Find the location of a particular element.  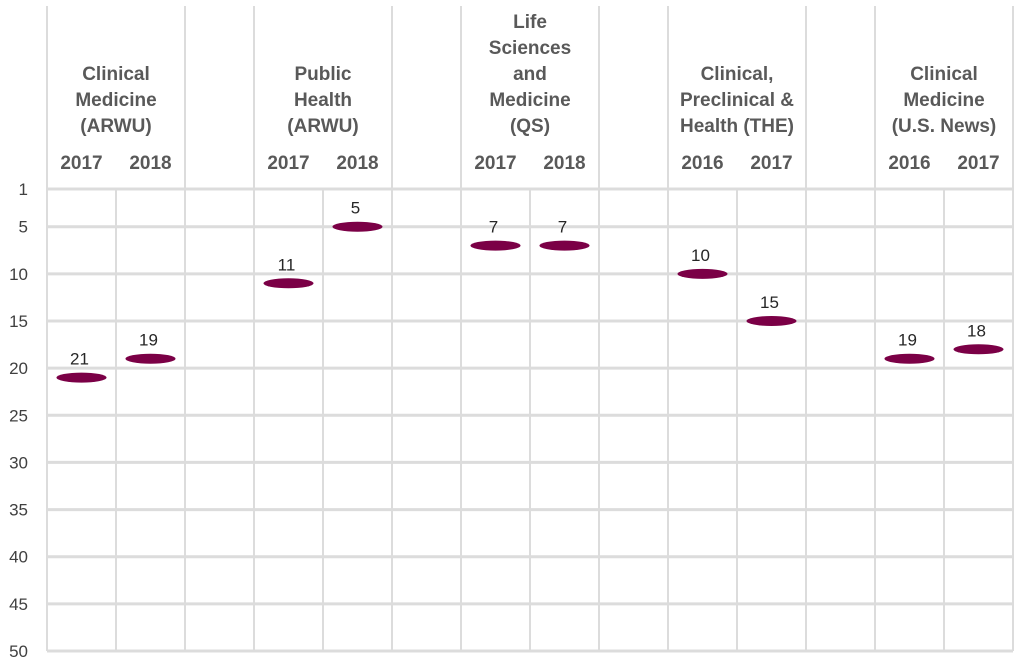

y-tick-label: 1 is located at coordinates (23, 189).